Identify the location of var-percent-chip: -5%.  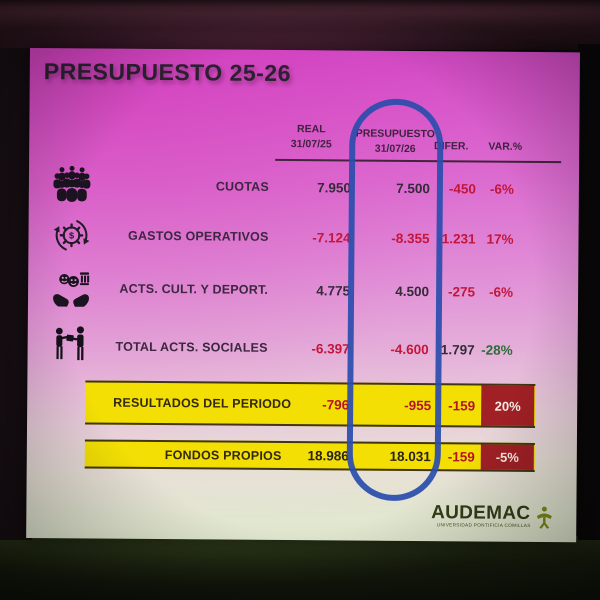
(507, 457).